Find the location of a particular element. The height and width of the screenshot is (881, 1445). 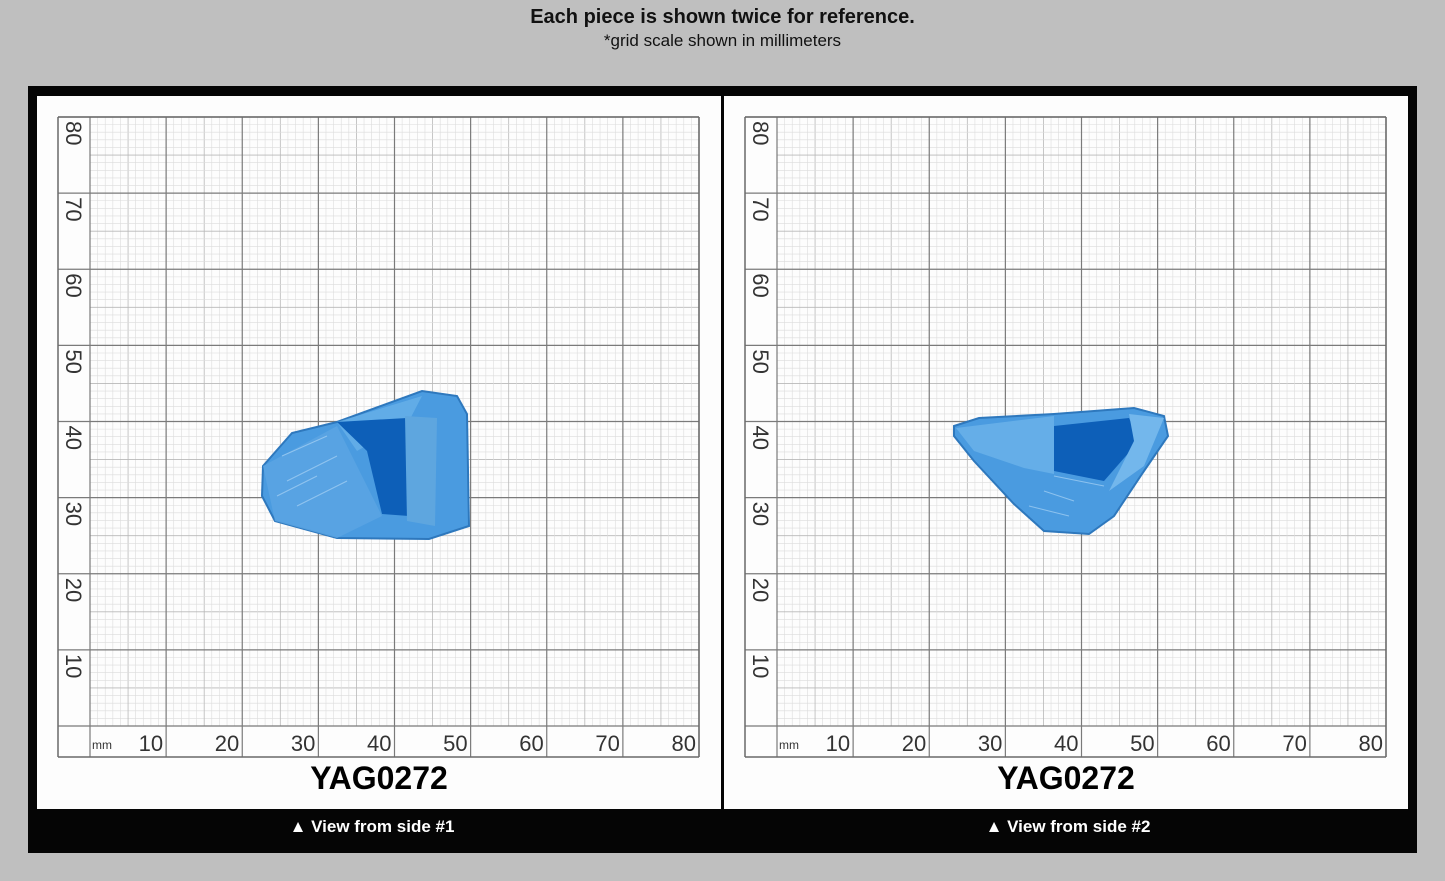

header-subtitle: *grid scale shown in millimeters is located at coordinates (722, 40).